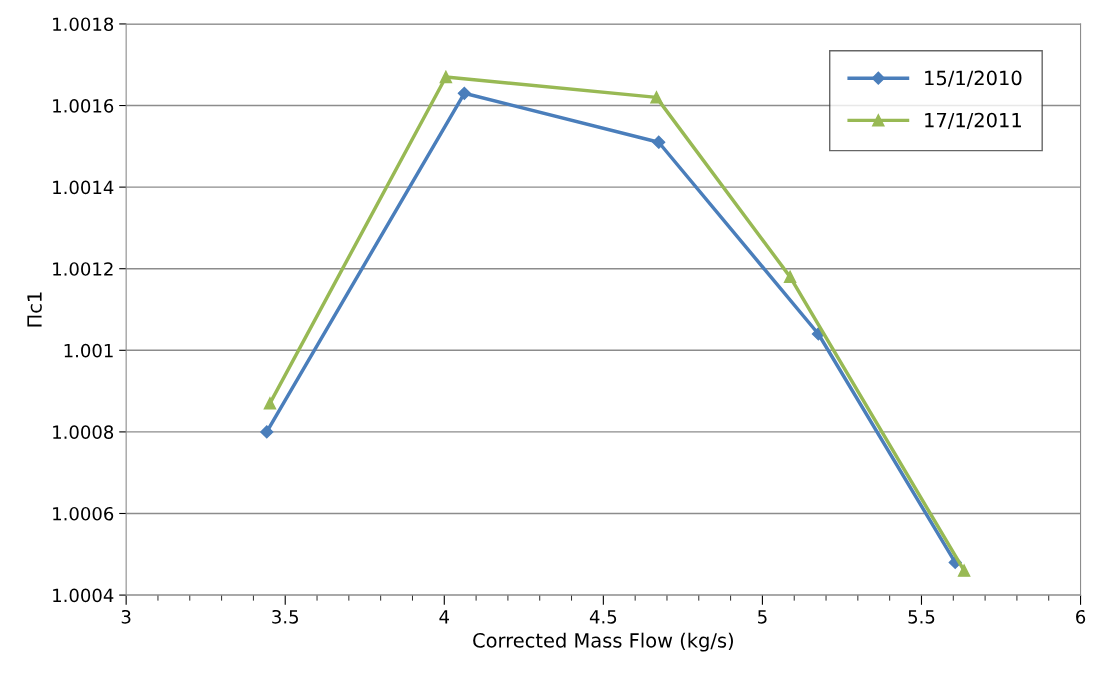  What do you see at coordinates (973, 120) in the screenshot?
I see `legend-label: 17/1/2011` at bounding box center [973, 120].